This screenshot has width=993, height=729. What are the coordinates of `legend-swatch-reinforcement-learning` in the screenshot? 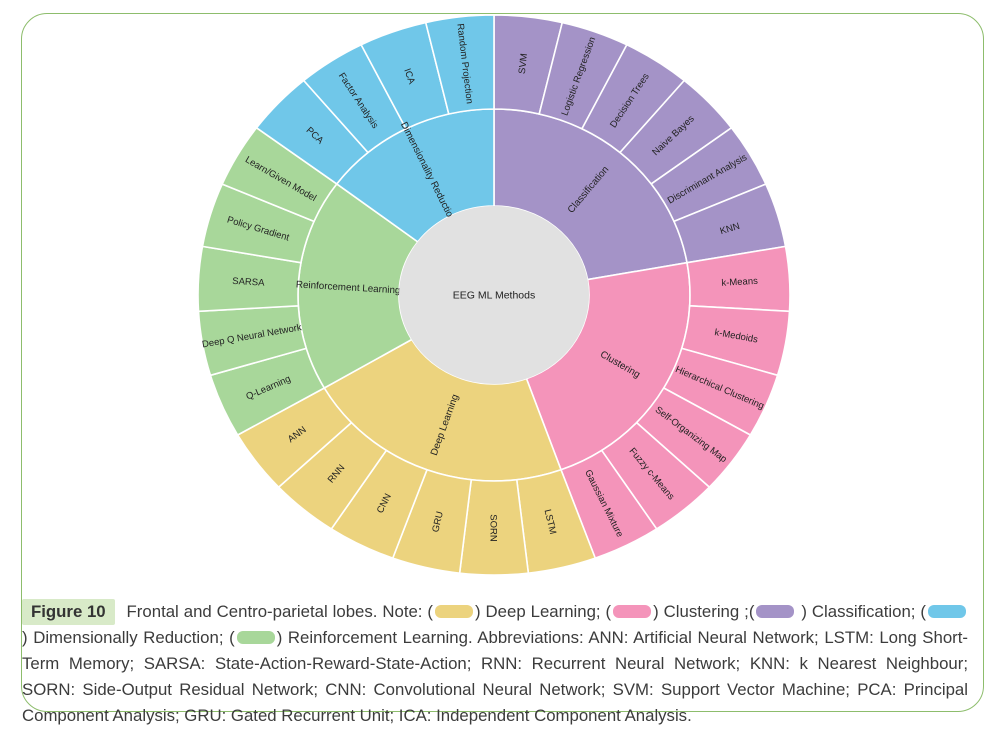 It's located at (255, 637).